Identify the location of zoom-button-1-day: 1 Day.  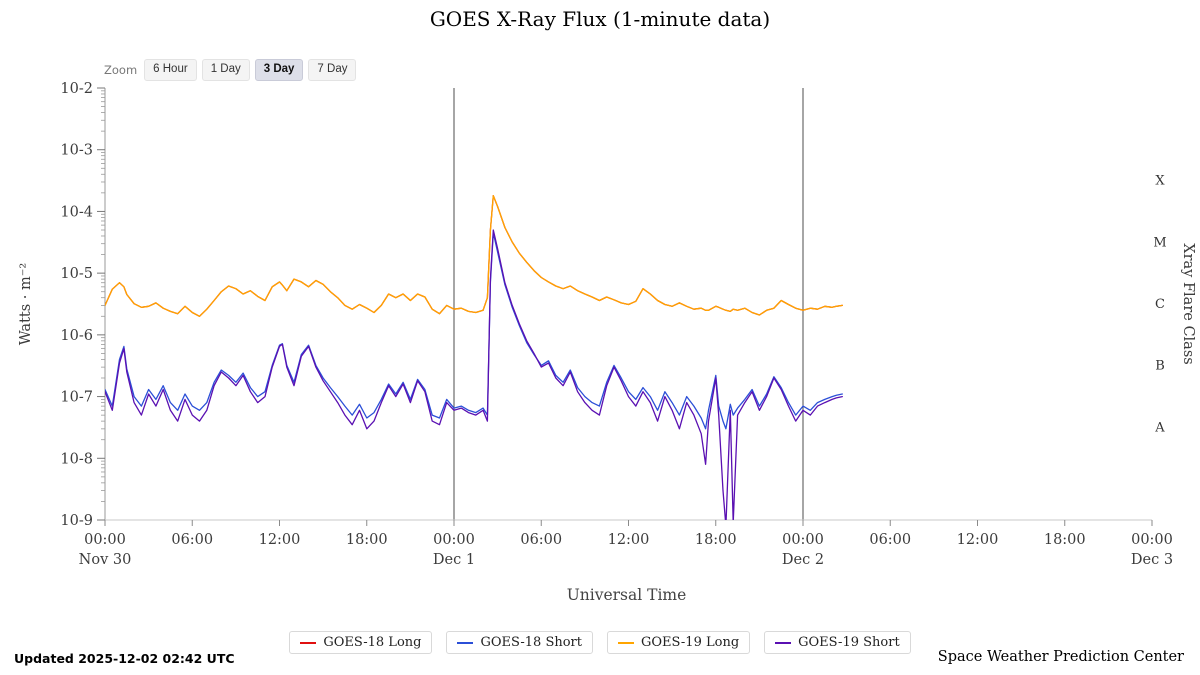
(225, 70).